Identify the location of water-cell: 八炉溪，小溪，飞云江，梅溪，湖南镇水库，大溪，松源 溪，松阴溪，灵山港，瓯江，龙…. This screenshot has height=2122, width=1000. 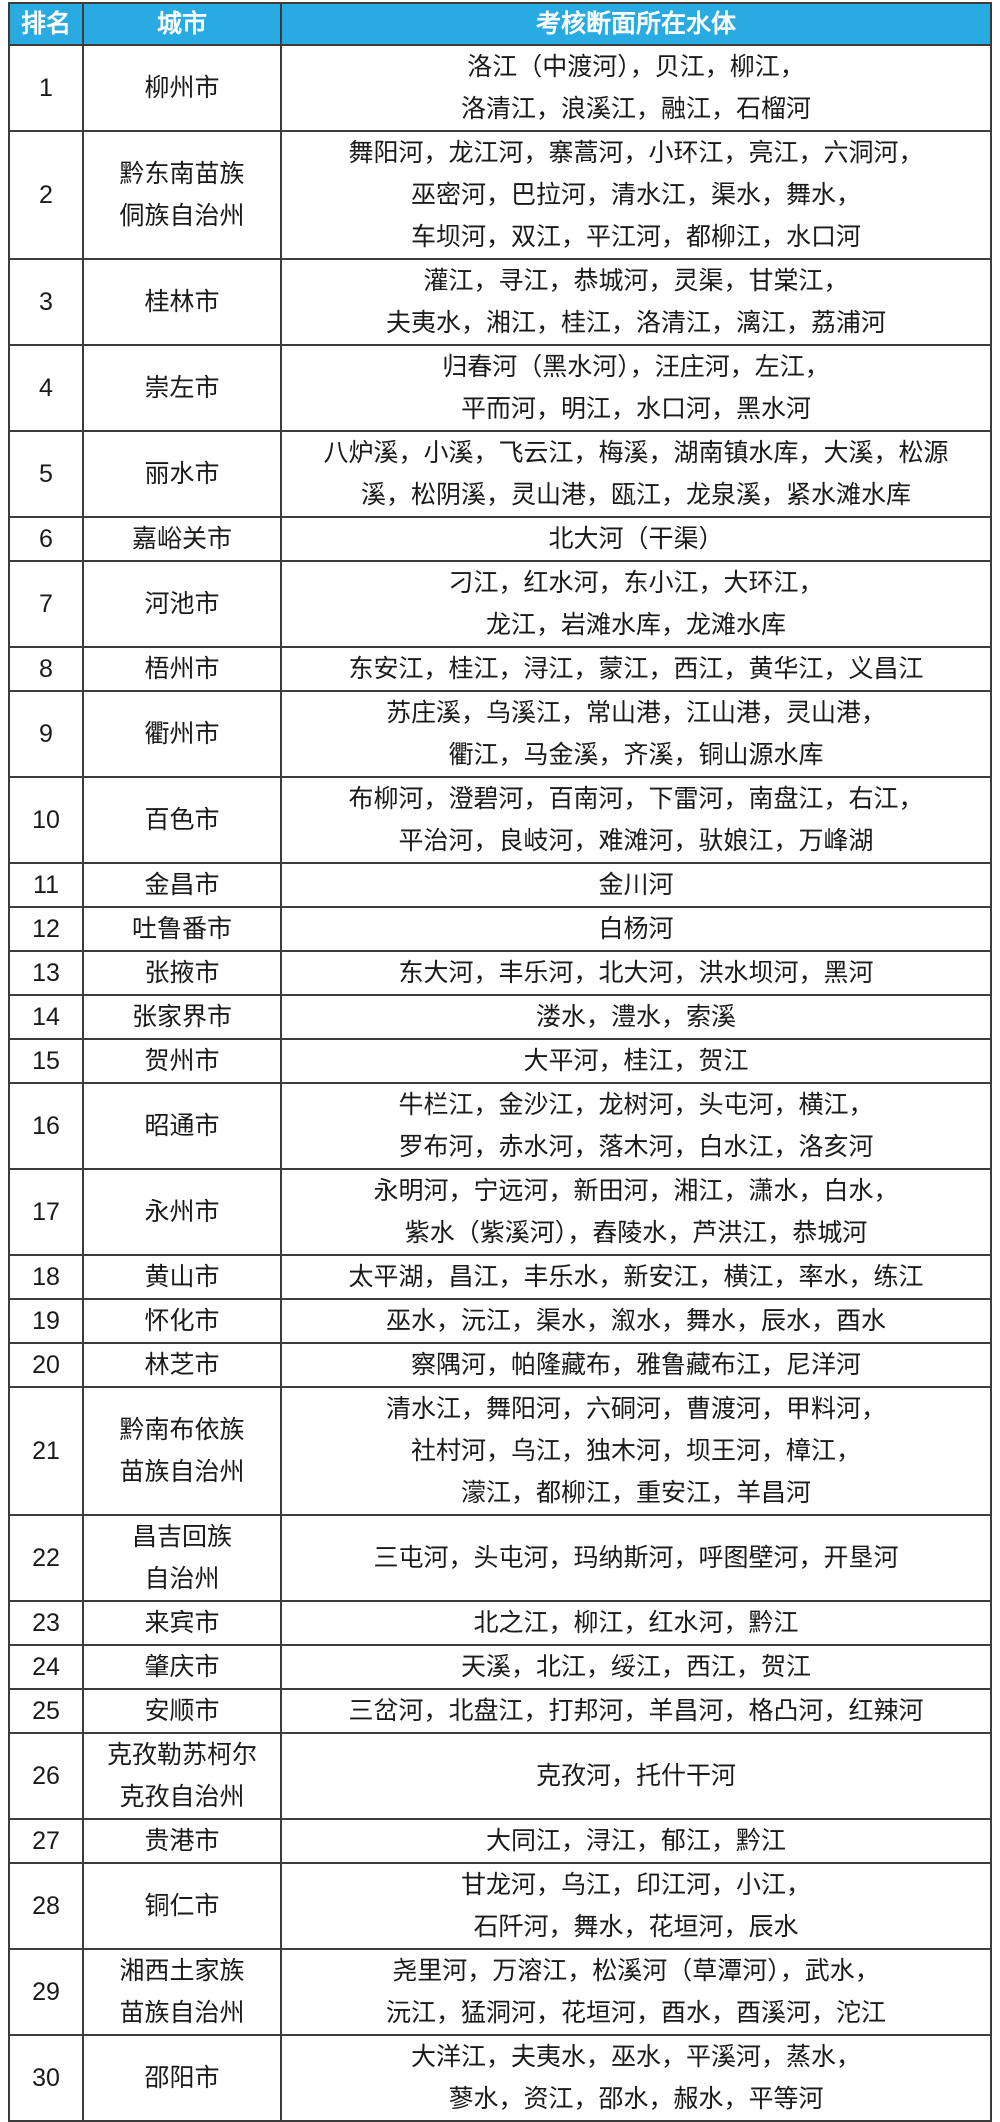
(636, 474).